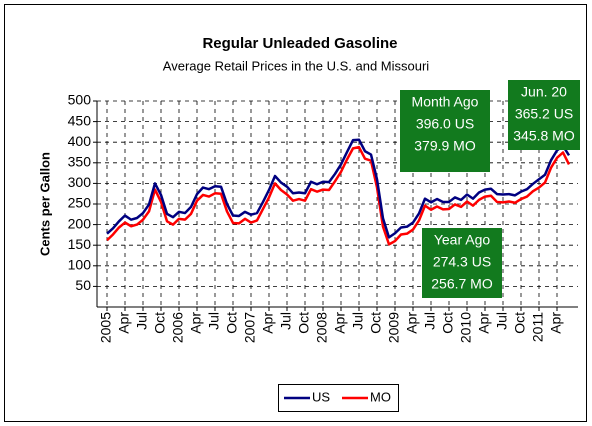 The width and height of the screenshot is (592, 426). I want to click on y-tick-label: 50, so click(83, 285).